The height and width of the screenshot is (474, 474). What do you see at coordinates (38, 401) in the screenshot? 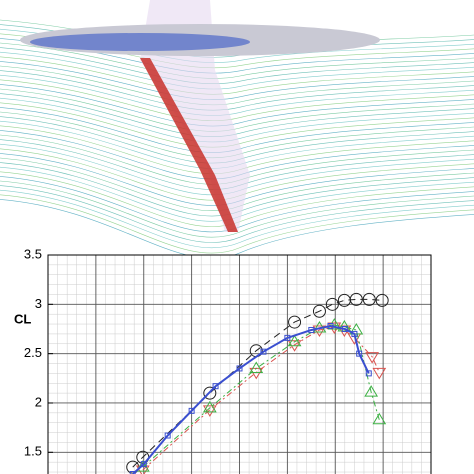
I see `y-tick-label: 2` at bounding box center [38, 401].